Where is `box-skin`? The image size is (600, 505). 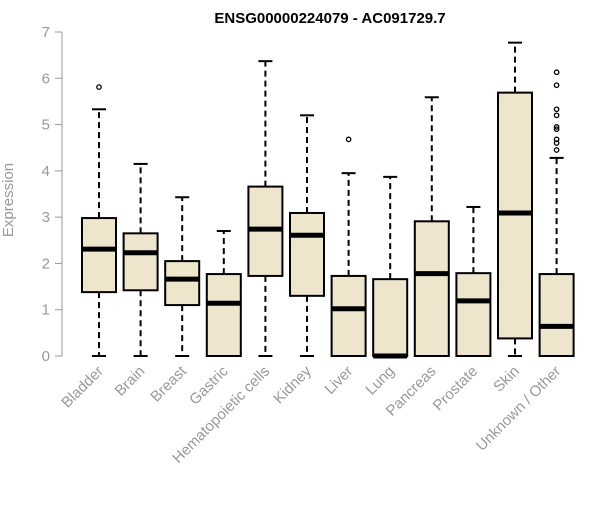 box-skin is located at coordinates (515, 199).